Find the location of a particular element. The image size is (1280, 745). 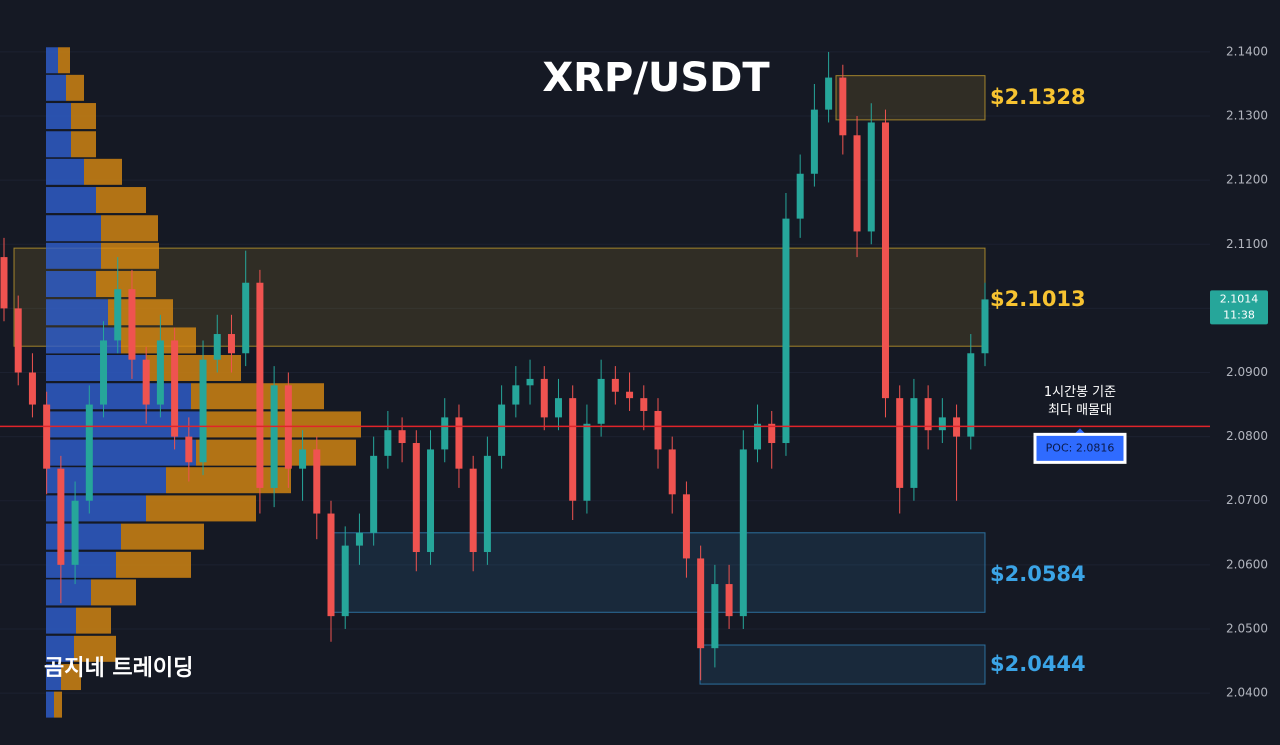

poc-note: 최다 매물대 is located at coordinates (1080, 410).